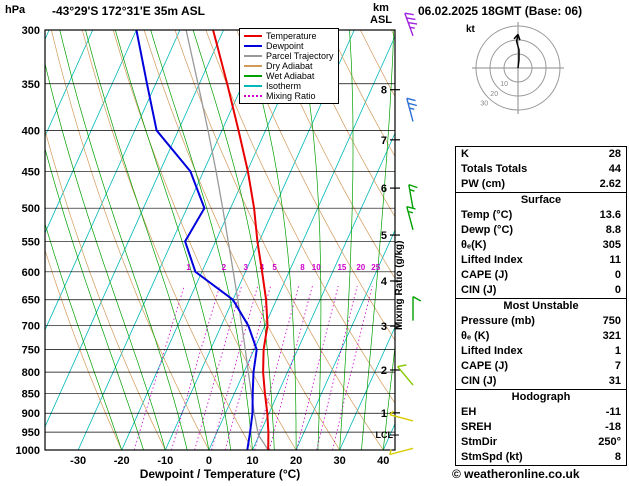 The image size is (629, 486). I want to click on stat-label: CAPE (J), so click(485, 366).